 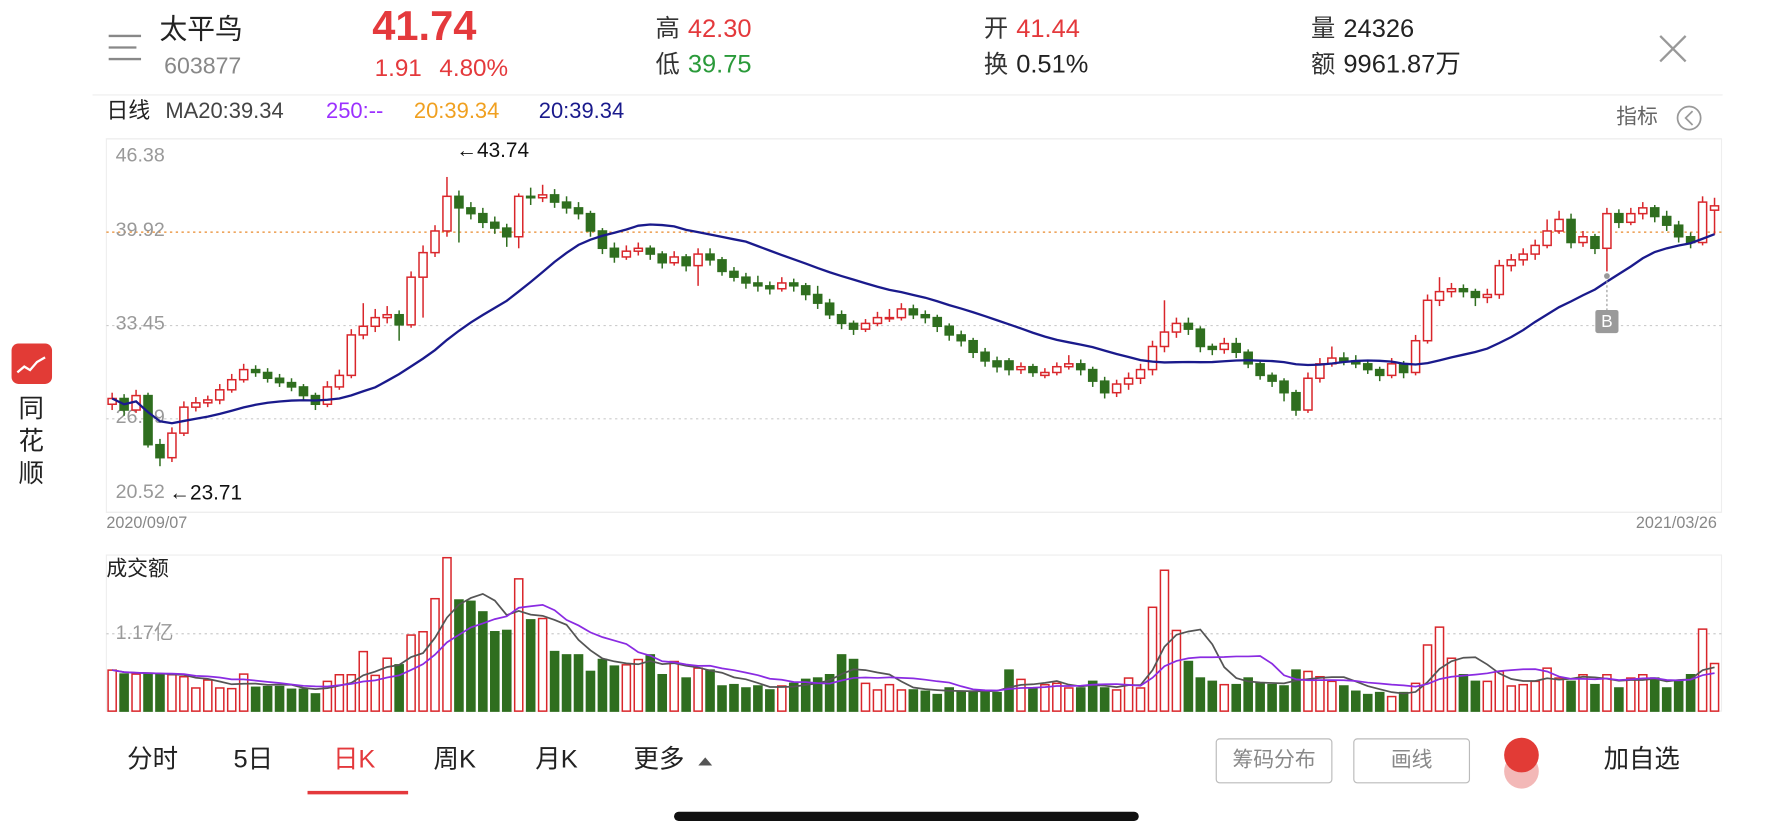 What do you see at coordinates (254, 760) in the screenshot?
I see `tab: 5日` at bounding box center [254, 760].